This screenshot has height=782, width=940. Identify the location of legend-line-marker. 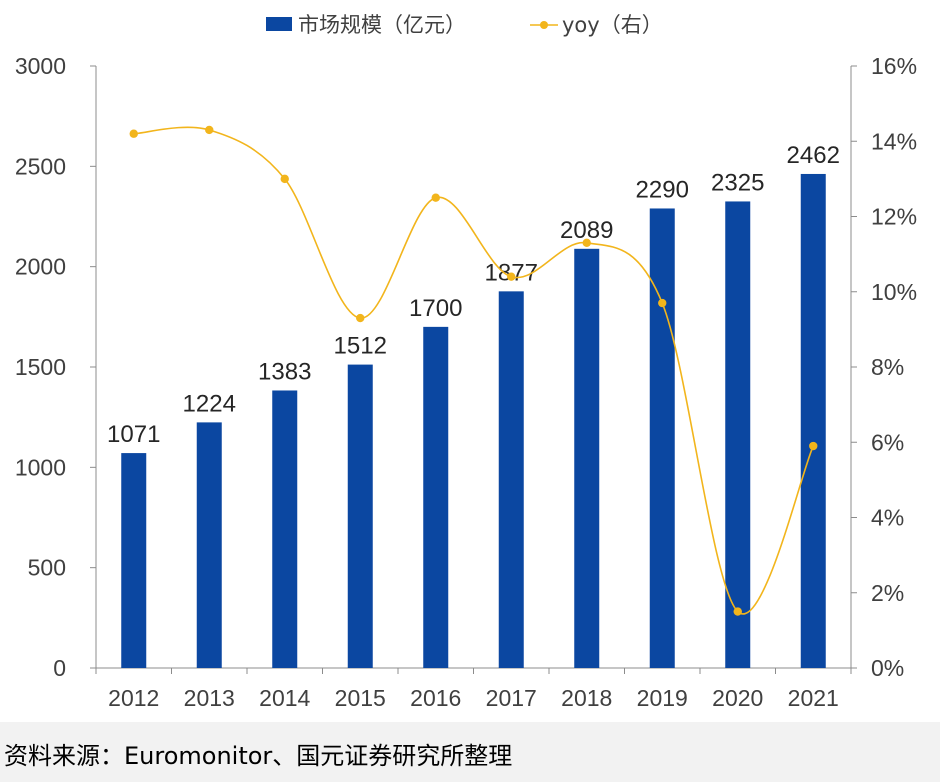
(544, 25).